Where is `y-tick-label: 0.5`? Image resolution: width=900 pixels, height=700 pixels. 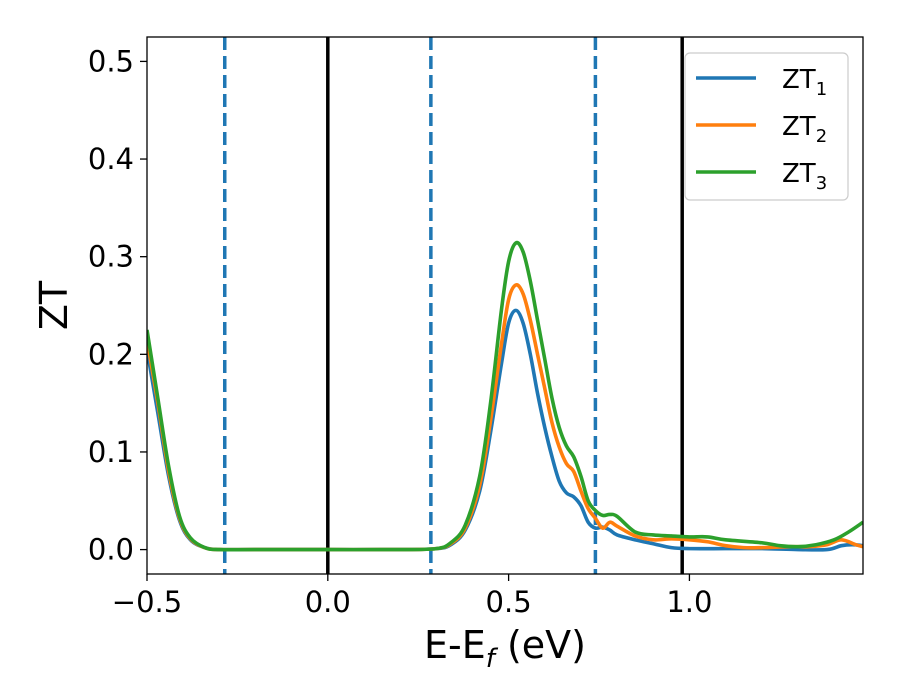
y-tick-label: 0.5 is located at coordinates (111, 61).